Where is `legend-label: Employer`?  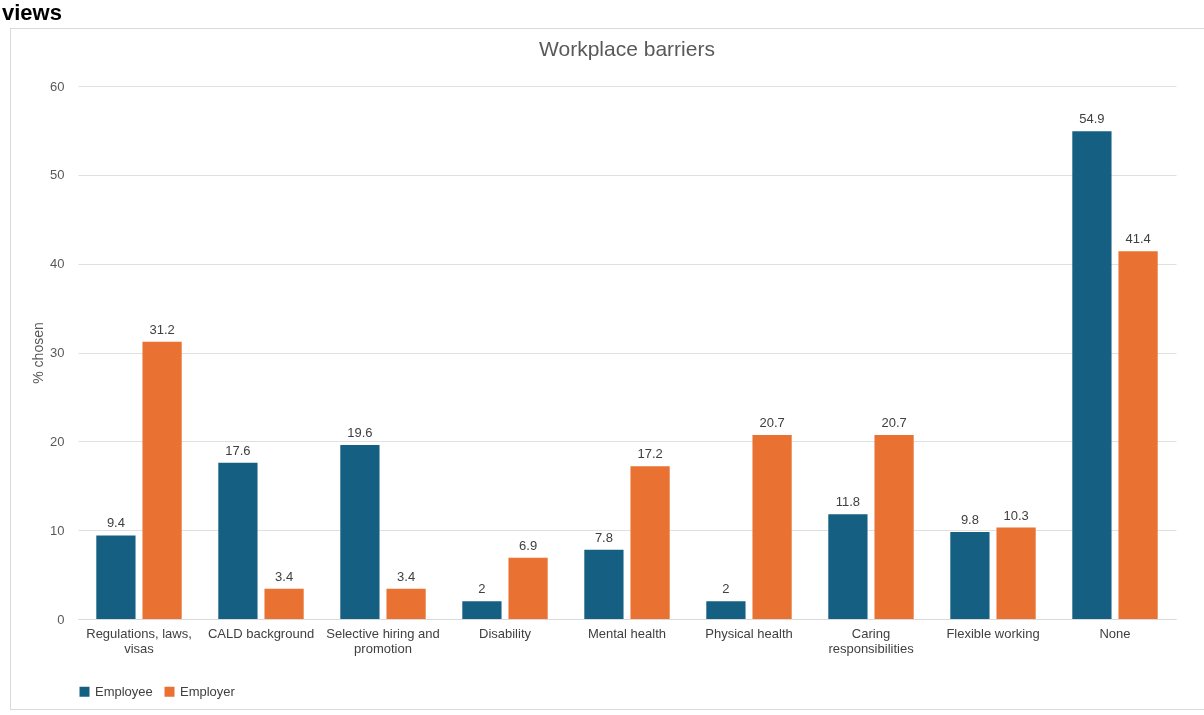
legend-label: Employer is located at coordinates (208, 691).